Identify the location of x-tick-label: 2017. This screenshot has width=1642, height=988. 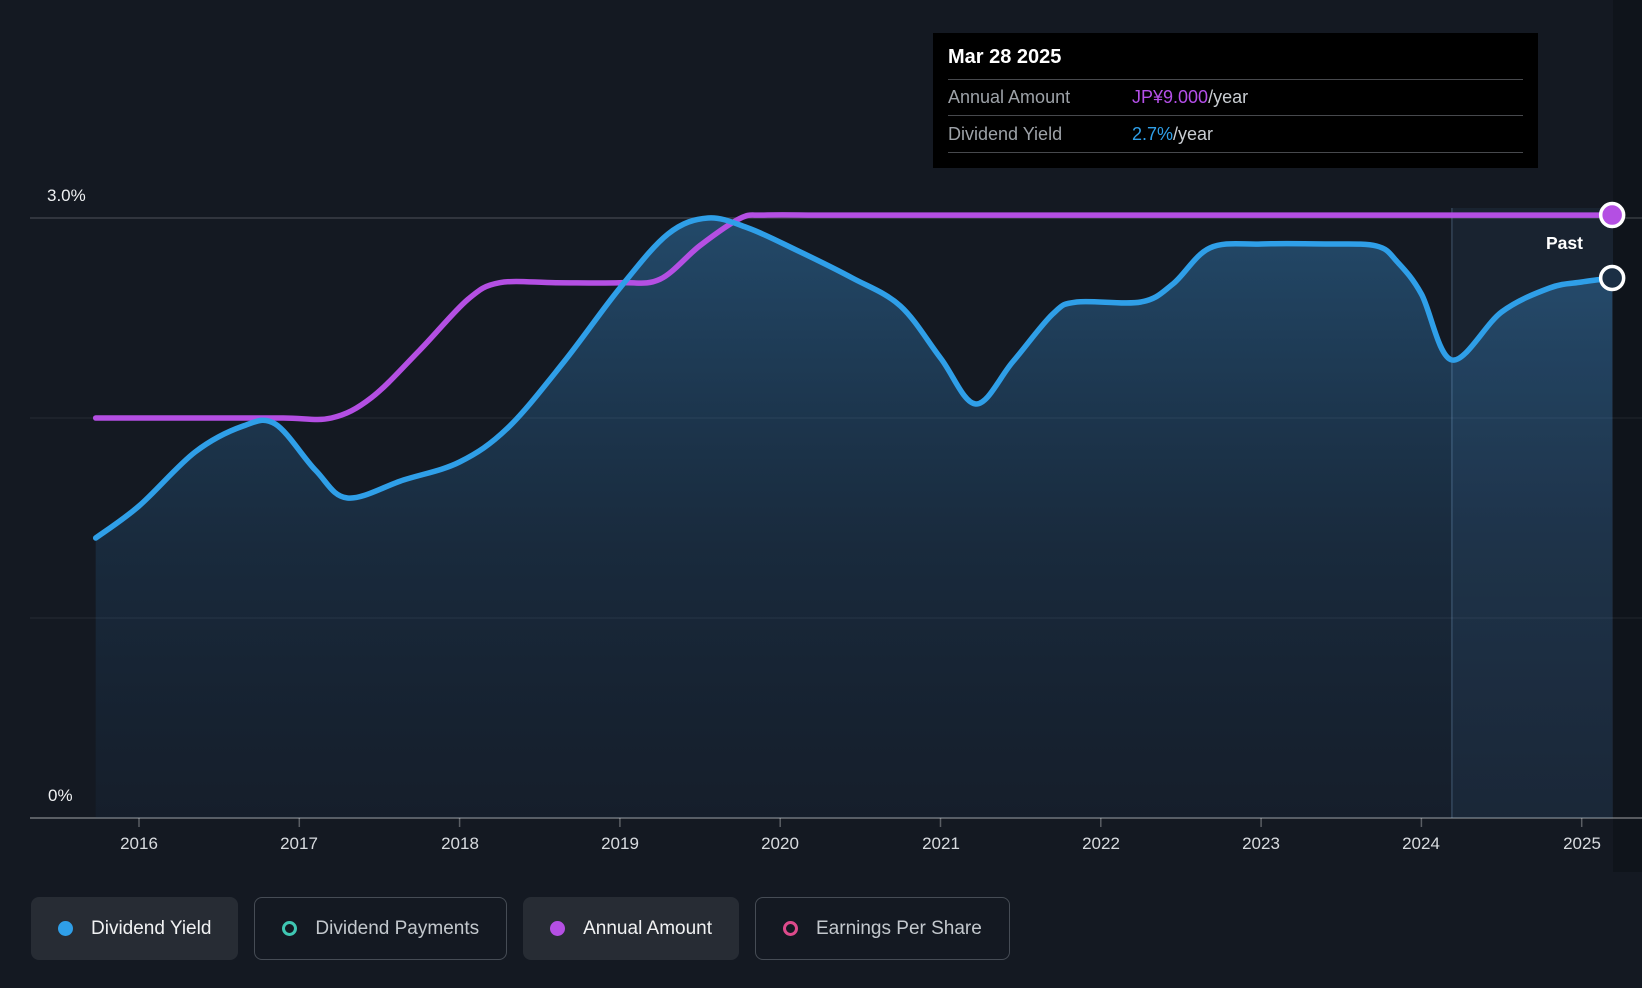
(299, 843).